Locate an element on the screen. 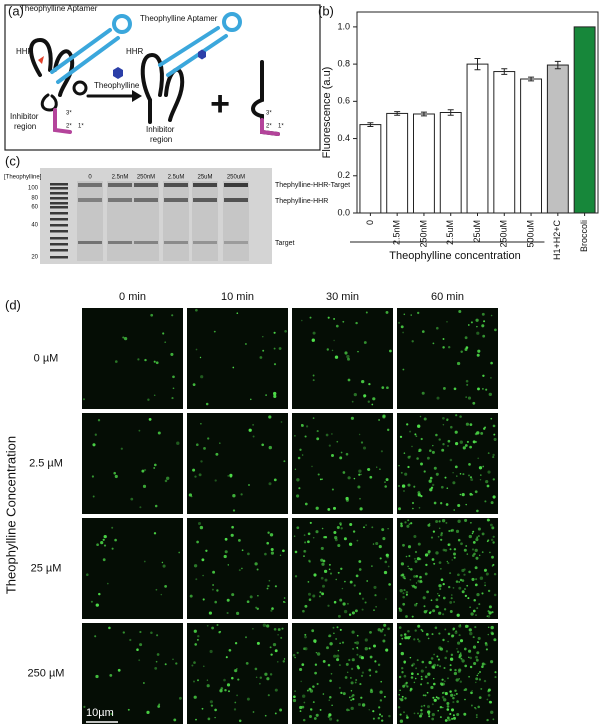 The height and width of the screenshot is (726, 600). x-axis-label: Theophylline concentration is located at coordinates (454, 256).